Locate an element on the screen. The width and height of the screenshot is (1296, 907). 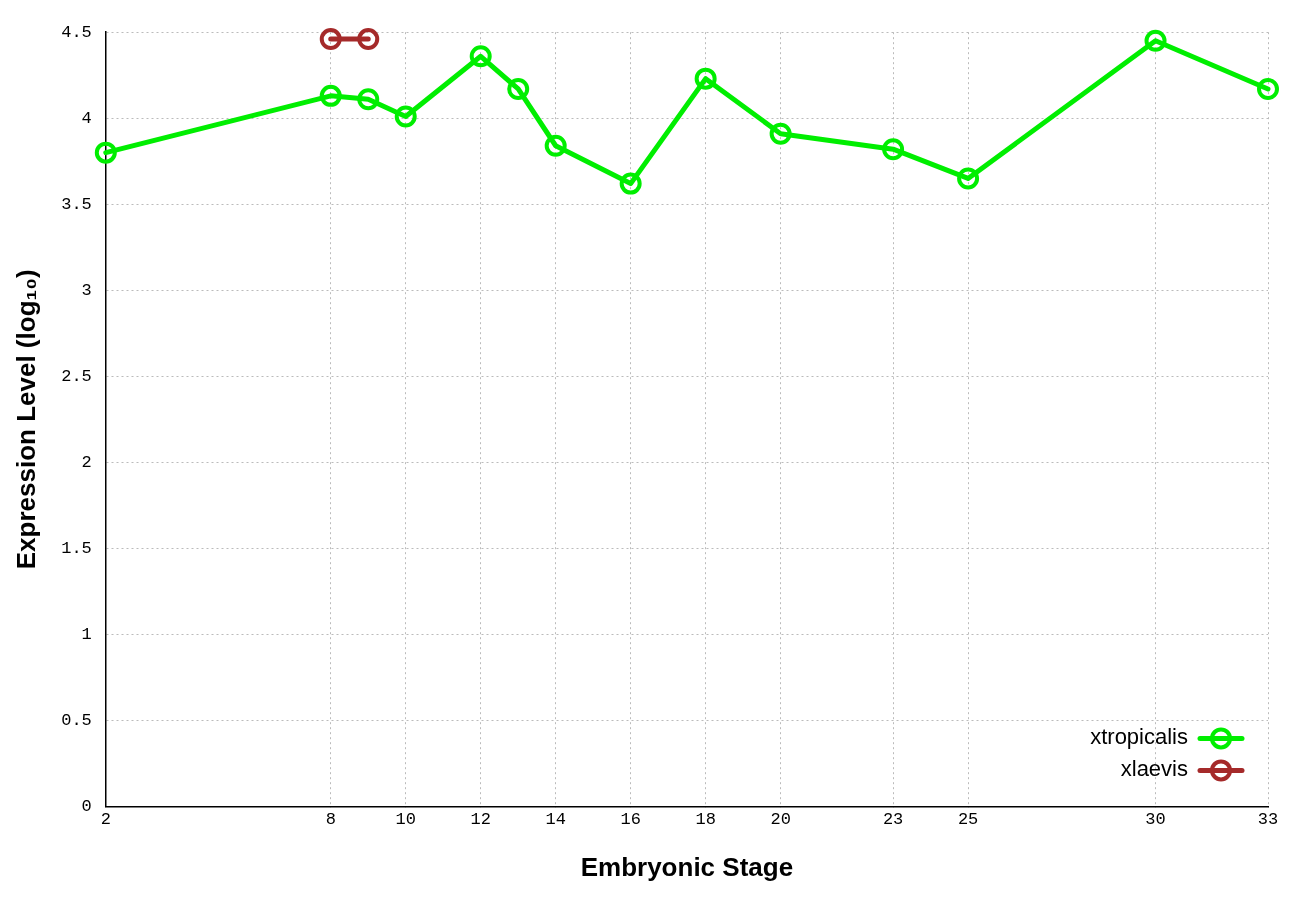
x-tick-label: 8 is located at coordinates (330, 820).